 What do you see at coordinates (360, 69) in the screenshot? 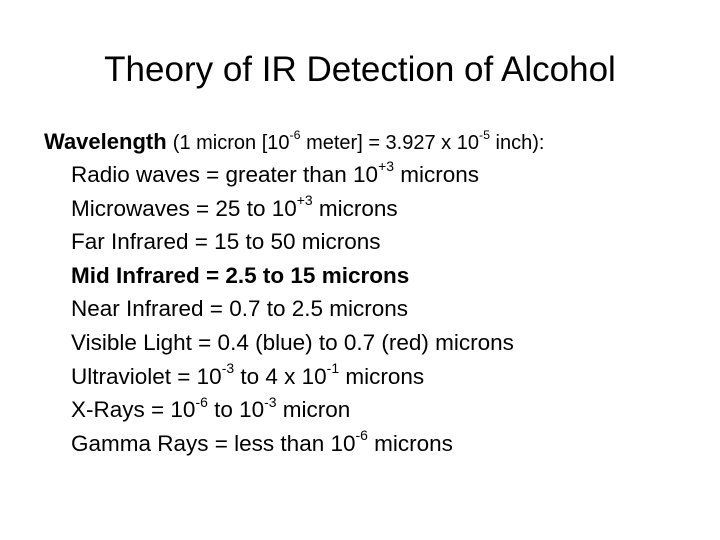
I see `slide-title: Theory of IR Detection of Alcohol` at bounding box center [360, 69].